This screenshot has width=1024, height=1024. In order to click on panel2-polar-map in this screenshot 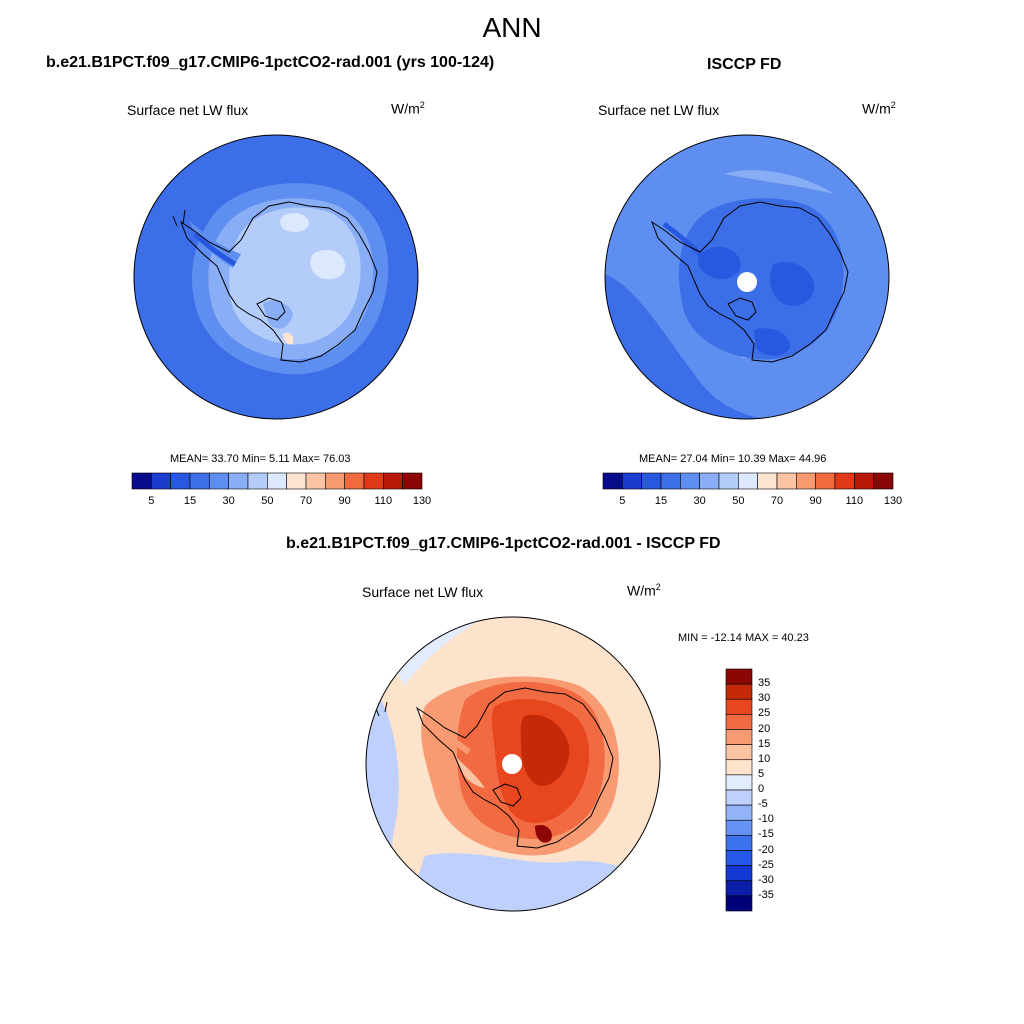, I will do `click(747, 277)`.